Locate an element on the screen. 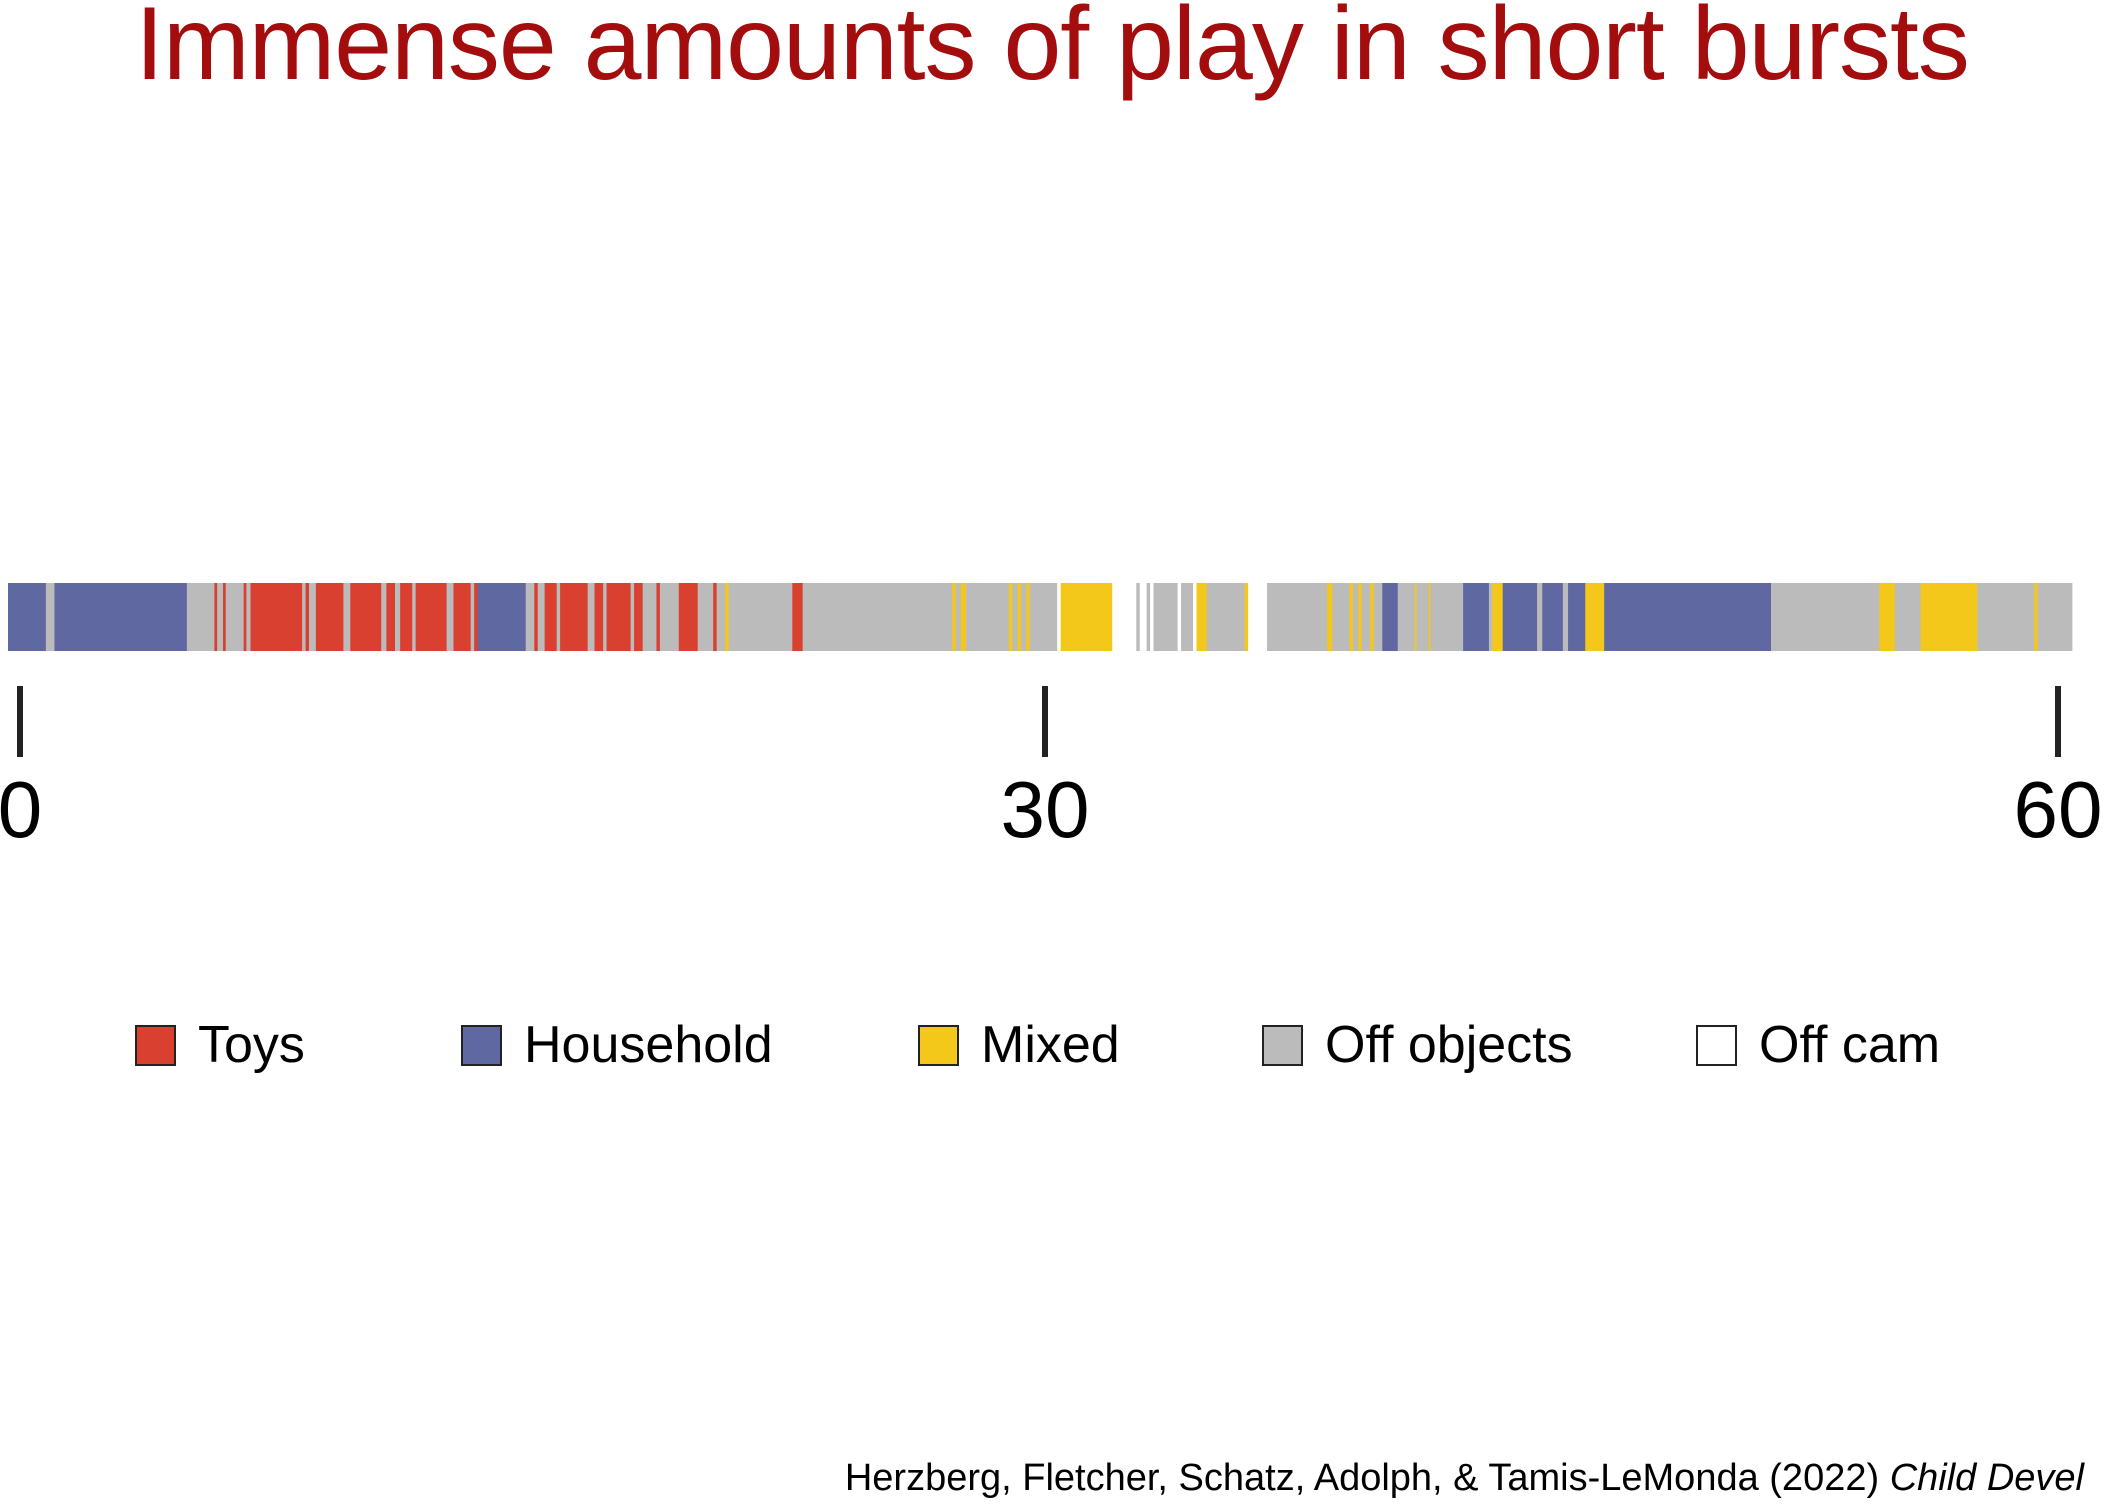 The image size is (2104, 1506). legend-item-household: Household is located at coordinates (617, 1045).